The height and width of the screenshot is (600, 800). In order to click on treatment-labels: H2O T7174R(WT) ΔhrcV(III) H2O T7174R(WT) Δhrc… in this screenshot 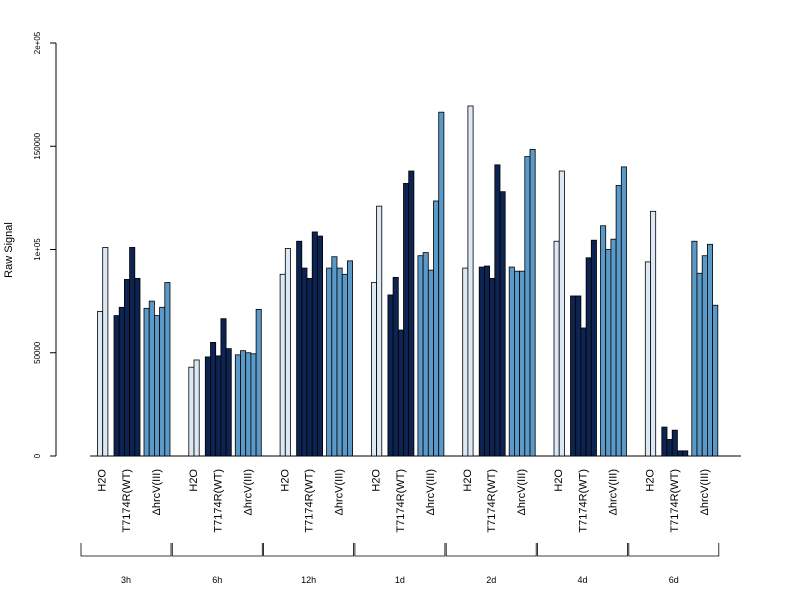, I will do `click(404, 501)`.